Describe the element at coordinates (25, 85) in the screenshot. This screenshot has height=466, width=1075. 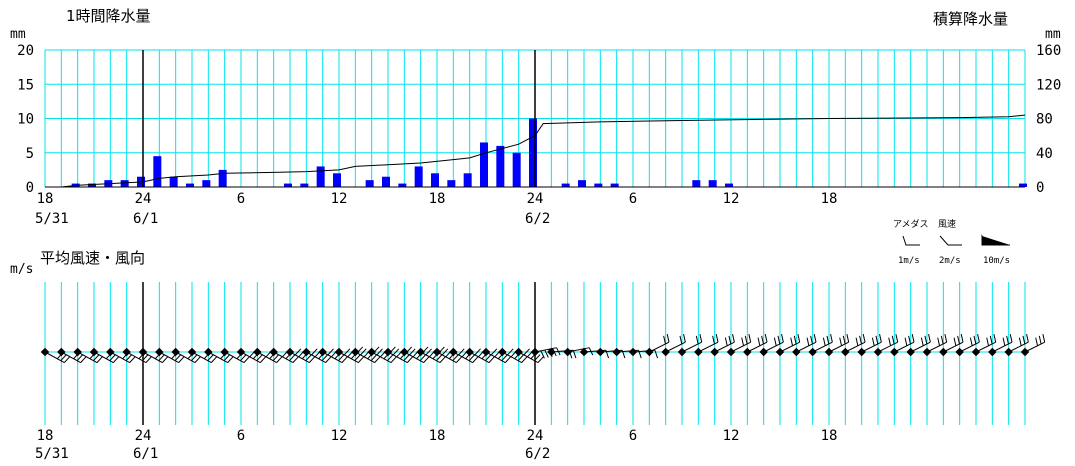
I see `precip-y-tick-label: 15` at that location.